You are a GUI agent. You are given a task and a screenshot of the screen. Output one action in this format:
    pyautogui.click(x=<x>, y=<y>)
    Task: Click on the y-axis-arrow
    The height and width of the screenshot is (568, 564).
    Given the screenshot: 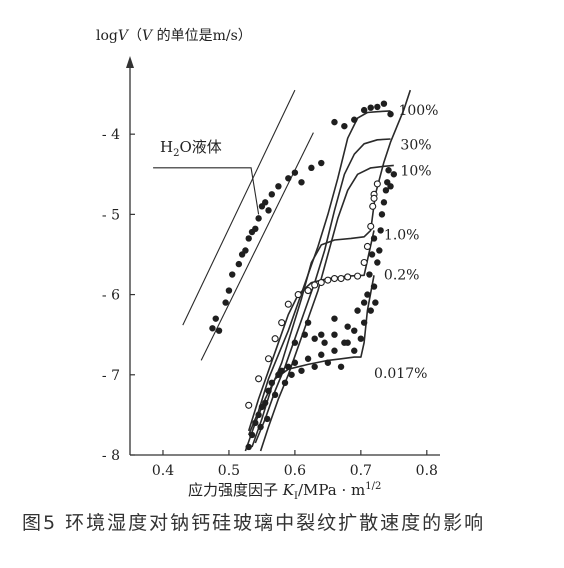 What is the action you would take?
    pyautogui.click(x=130, y=62)
    